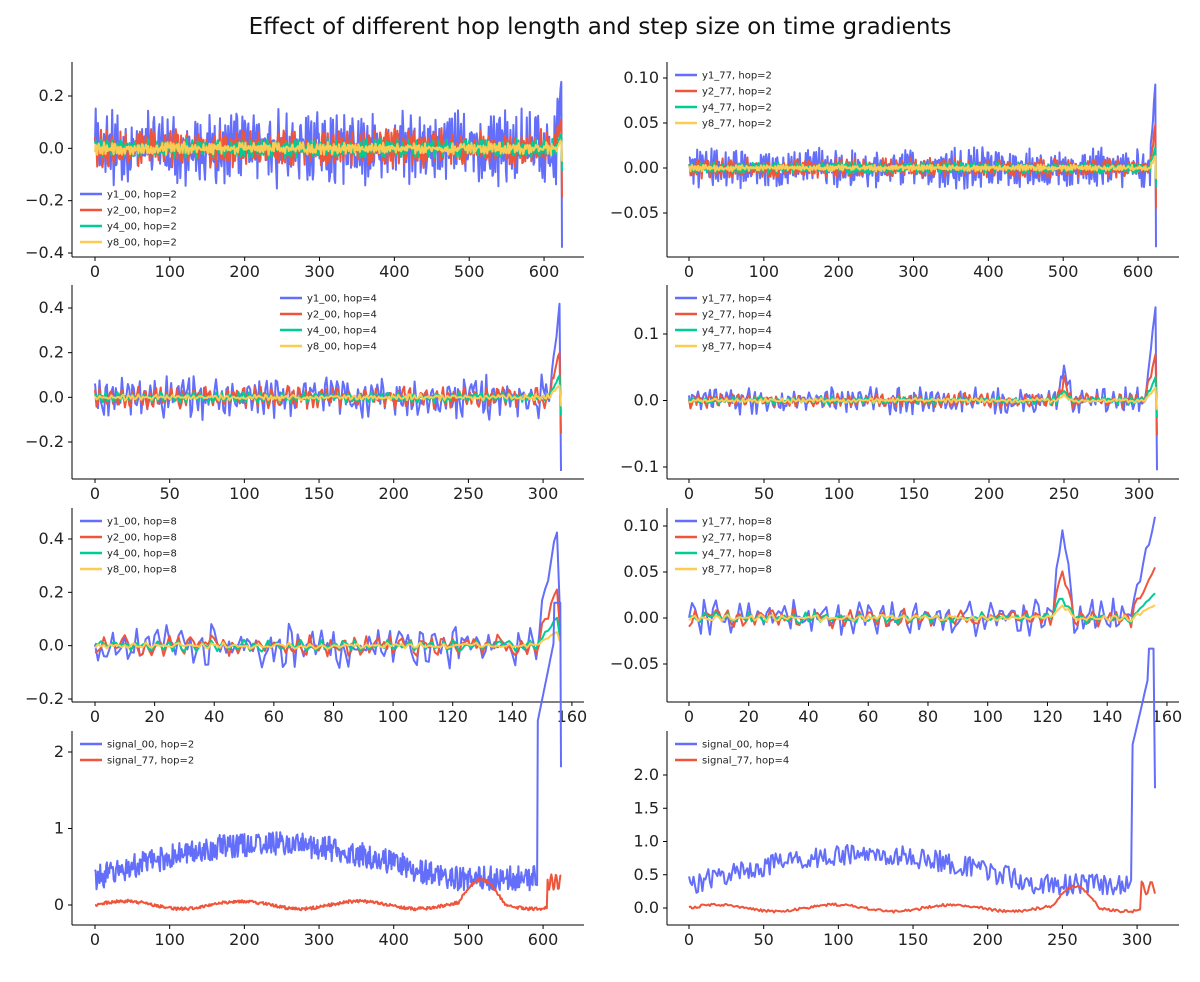 The image size is (1200, 982). What do you see at coordinates (641, 571) in the screenshot?
I see `y-tick-label: 0.05` at bounding box center [641, 571].